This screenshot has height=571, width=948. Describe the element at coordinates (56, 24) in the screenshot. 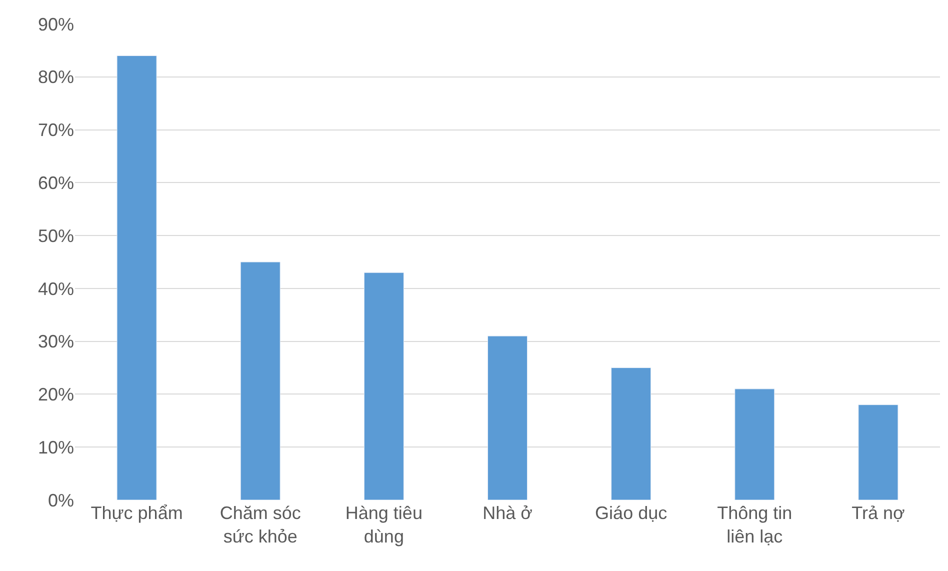

I see `y-tick-label: 90%` at that location.